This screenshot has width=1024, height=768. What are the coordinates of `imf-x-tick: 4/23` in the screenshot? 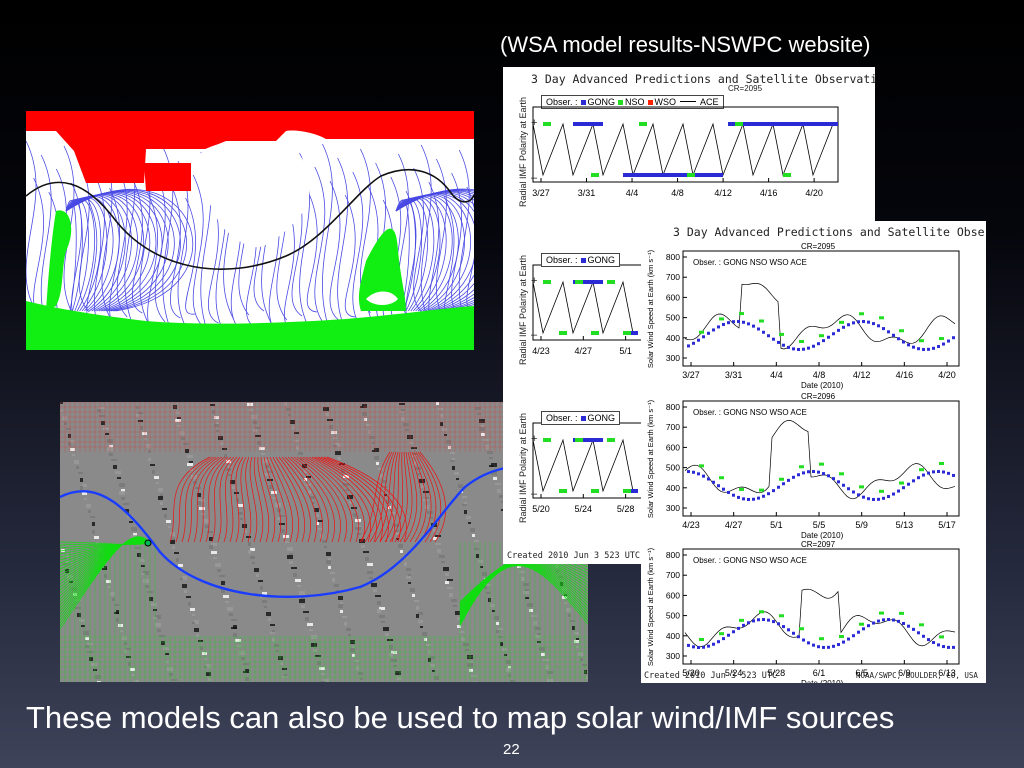 It's located at (541, 351).